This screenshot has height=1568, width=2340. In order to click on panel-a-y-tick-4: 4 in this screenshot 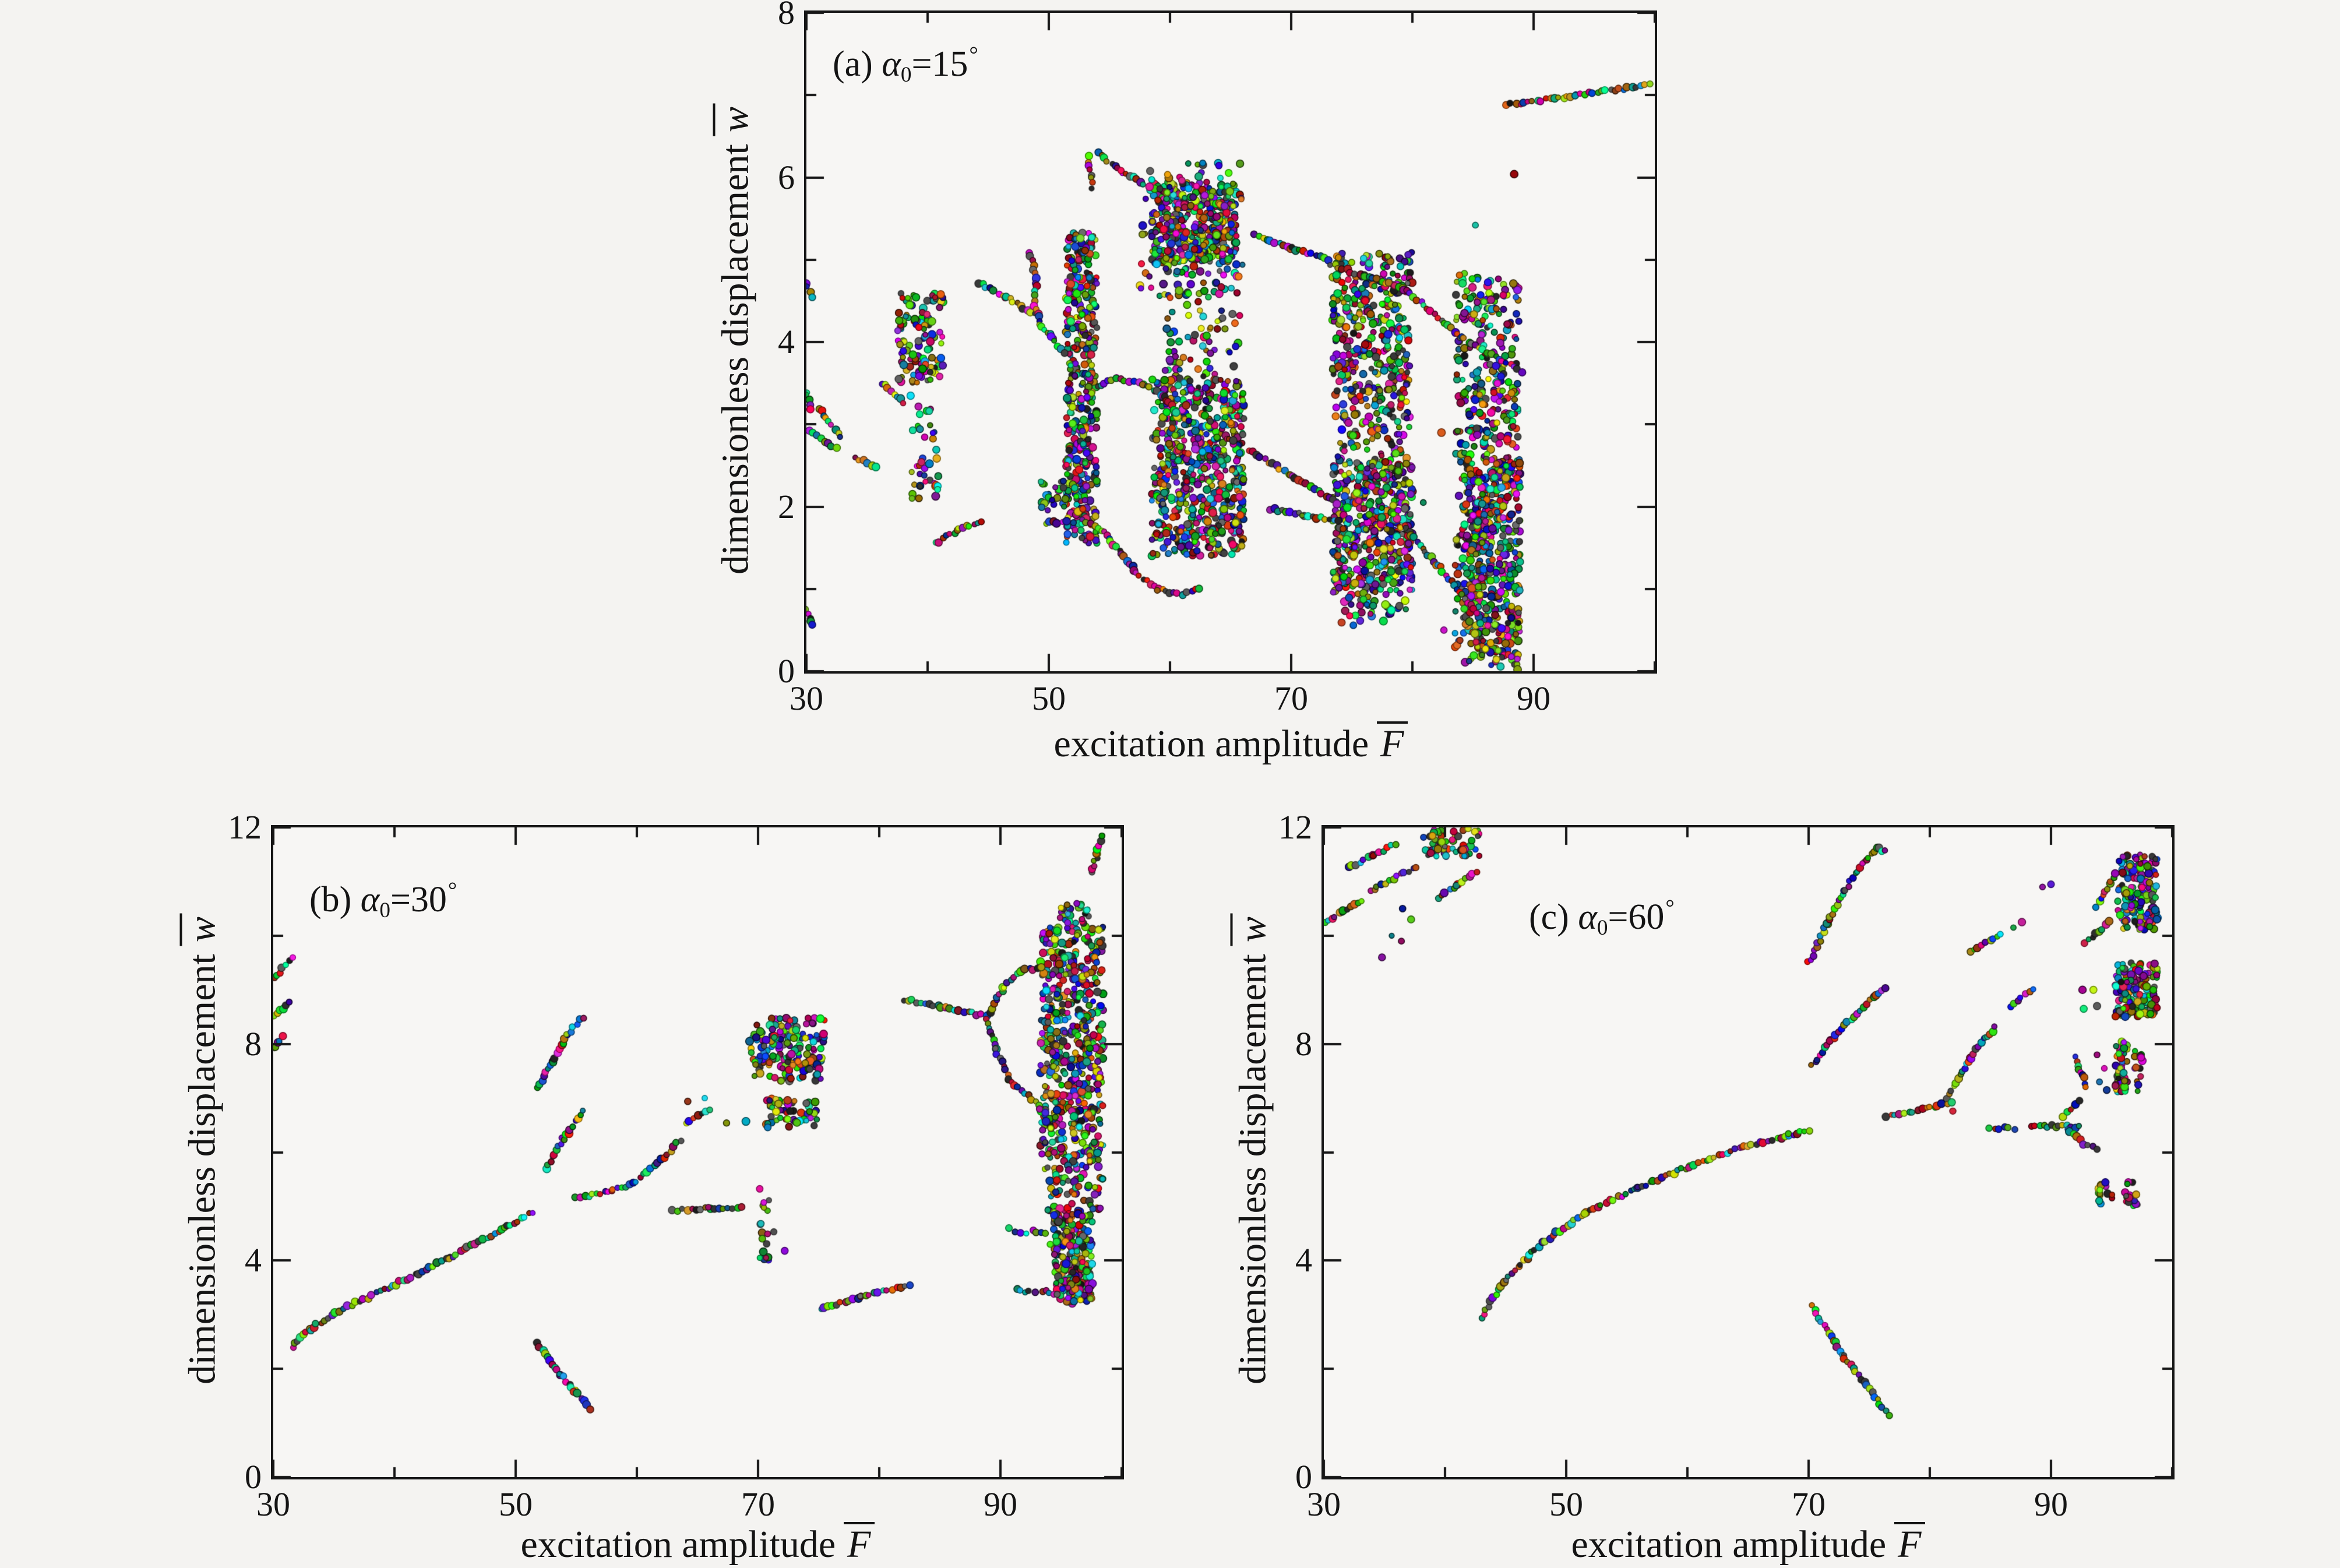, I will do `click(786, 342)`.